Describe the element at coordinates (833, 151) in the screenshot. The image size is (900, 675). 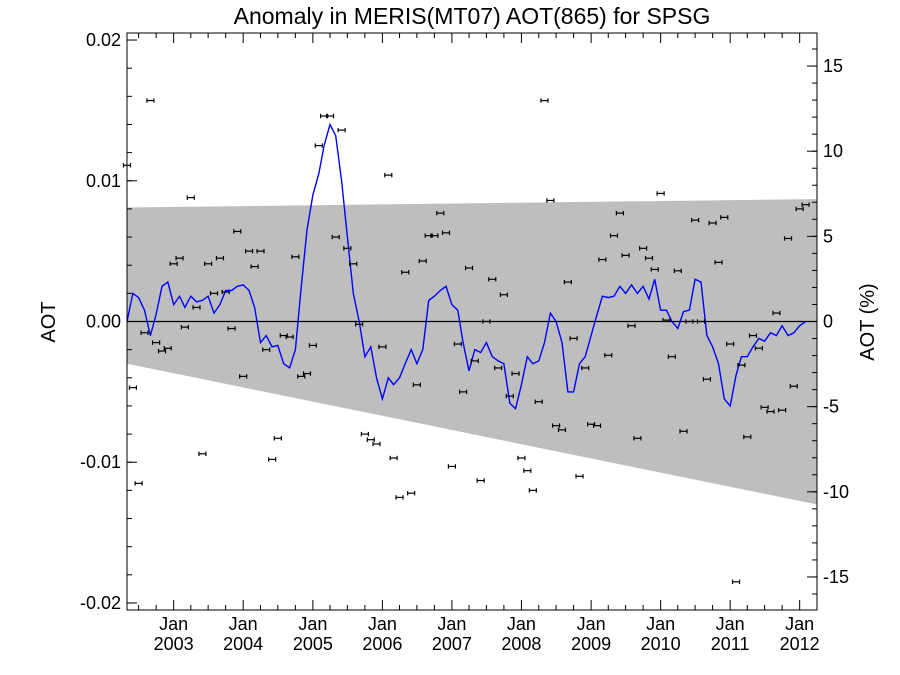
I see `y-tick-label-right: 10` at that location.